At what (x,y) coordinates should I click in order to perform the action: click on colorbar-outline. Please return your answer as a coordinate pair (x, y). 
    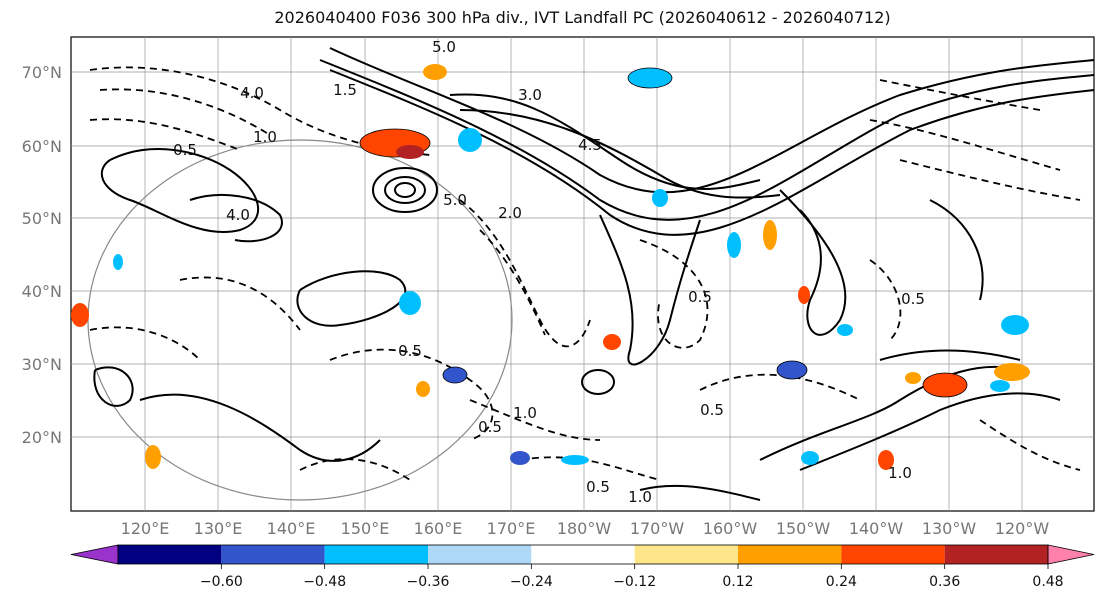
    Looking at the image, I should click on (583, 554).